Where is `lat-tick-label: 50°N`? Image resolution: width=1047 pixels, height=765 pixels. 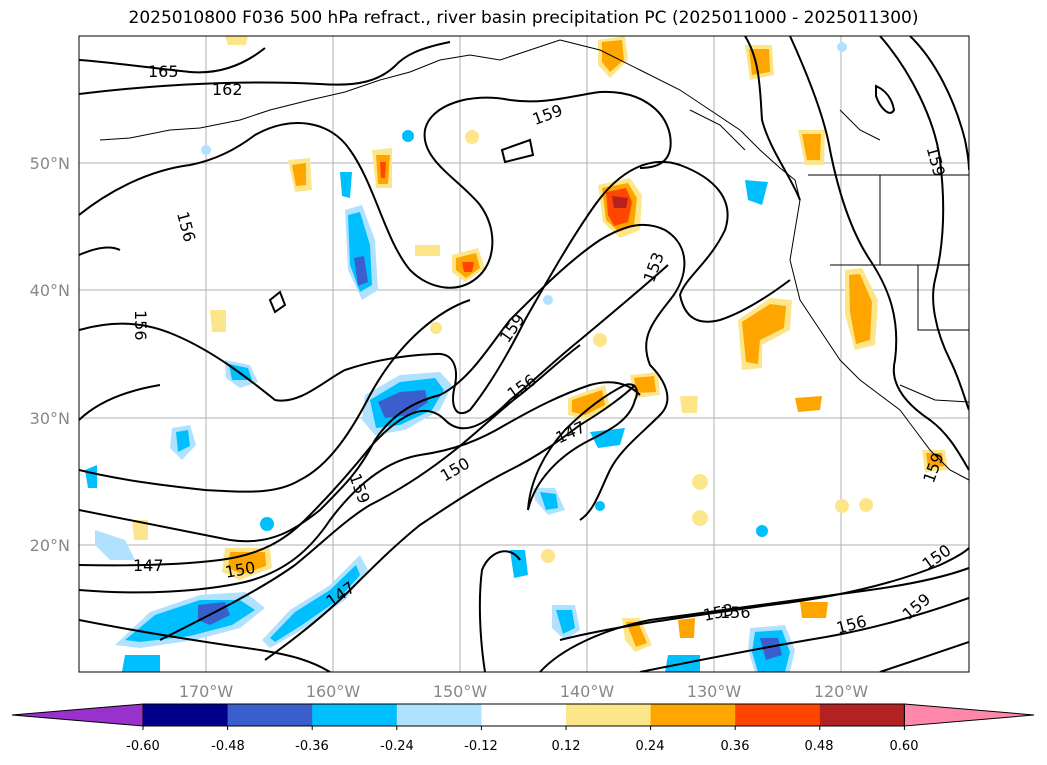
lat-tick-label: 50°N is located at coordinates (50, 163).